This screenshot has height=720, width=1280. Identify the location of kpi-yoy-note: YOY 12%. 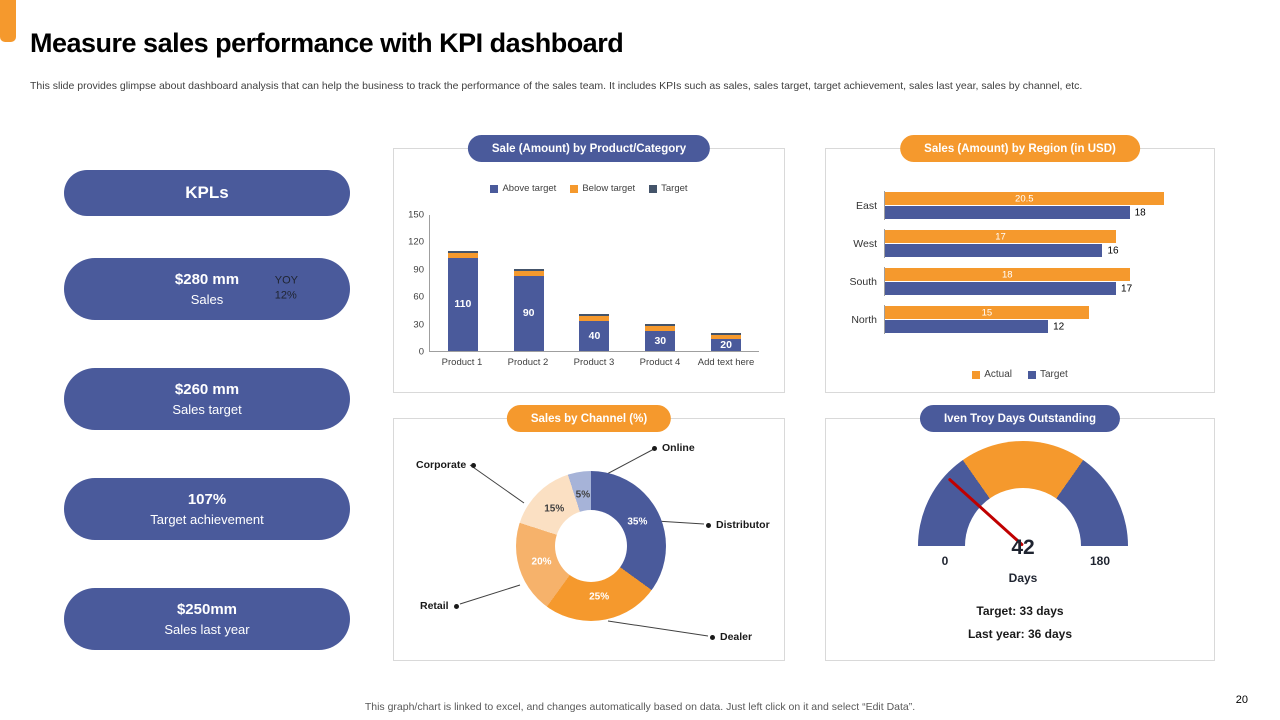
(286, 289).